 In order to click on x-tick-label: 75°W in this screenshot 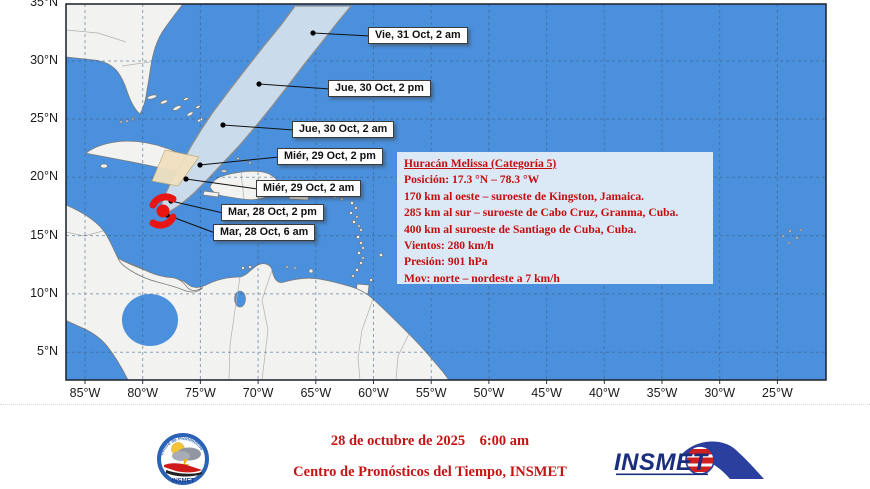, I will do `click(200, 393)`.